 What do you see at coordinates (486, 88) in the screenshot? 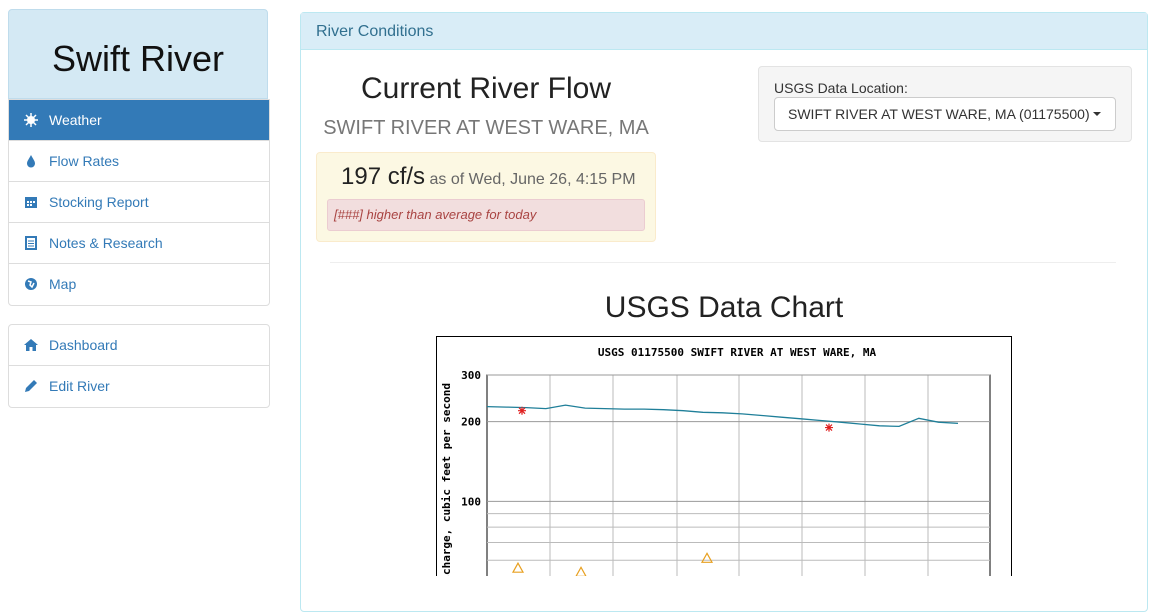
I see `flow-title: Current River Flow` at bounding box center [486, 88].